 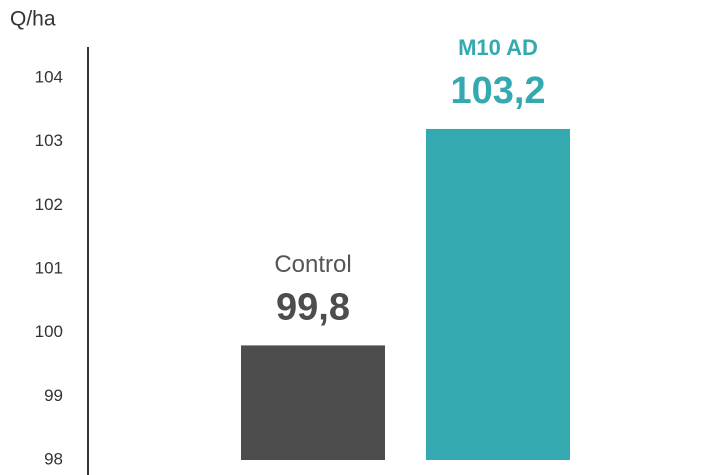 What do you see at coordinates (49, 77) in the screenshot?
I see `y-tick-label: 104` at bounding box center [49, 77].